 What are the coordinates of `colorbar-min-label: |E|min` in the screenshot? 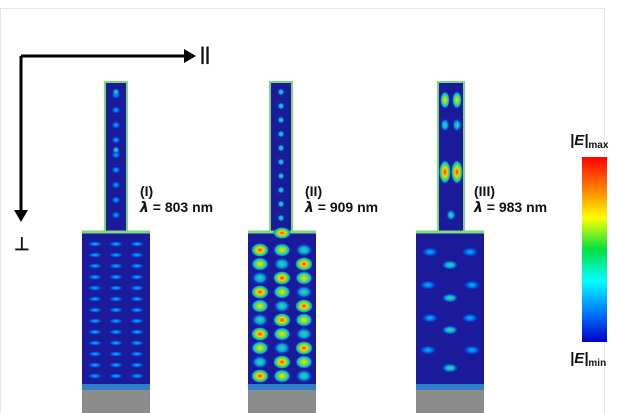 It's located at (588, 359).